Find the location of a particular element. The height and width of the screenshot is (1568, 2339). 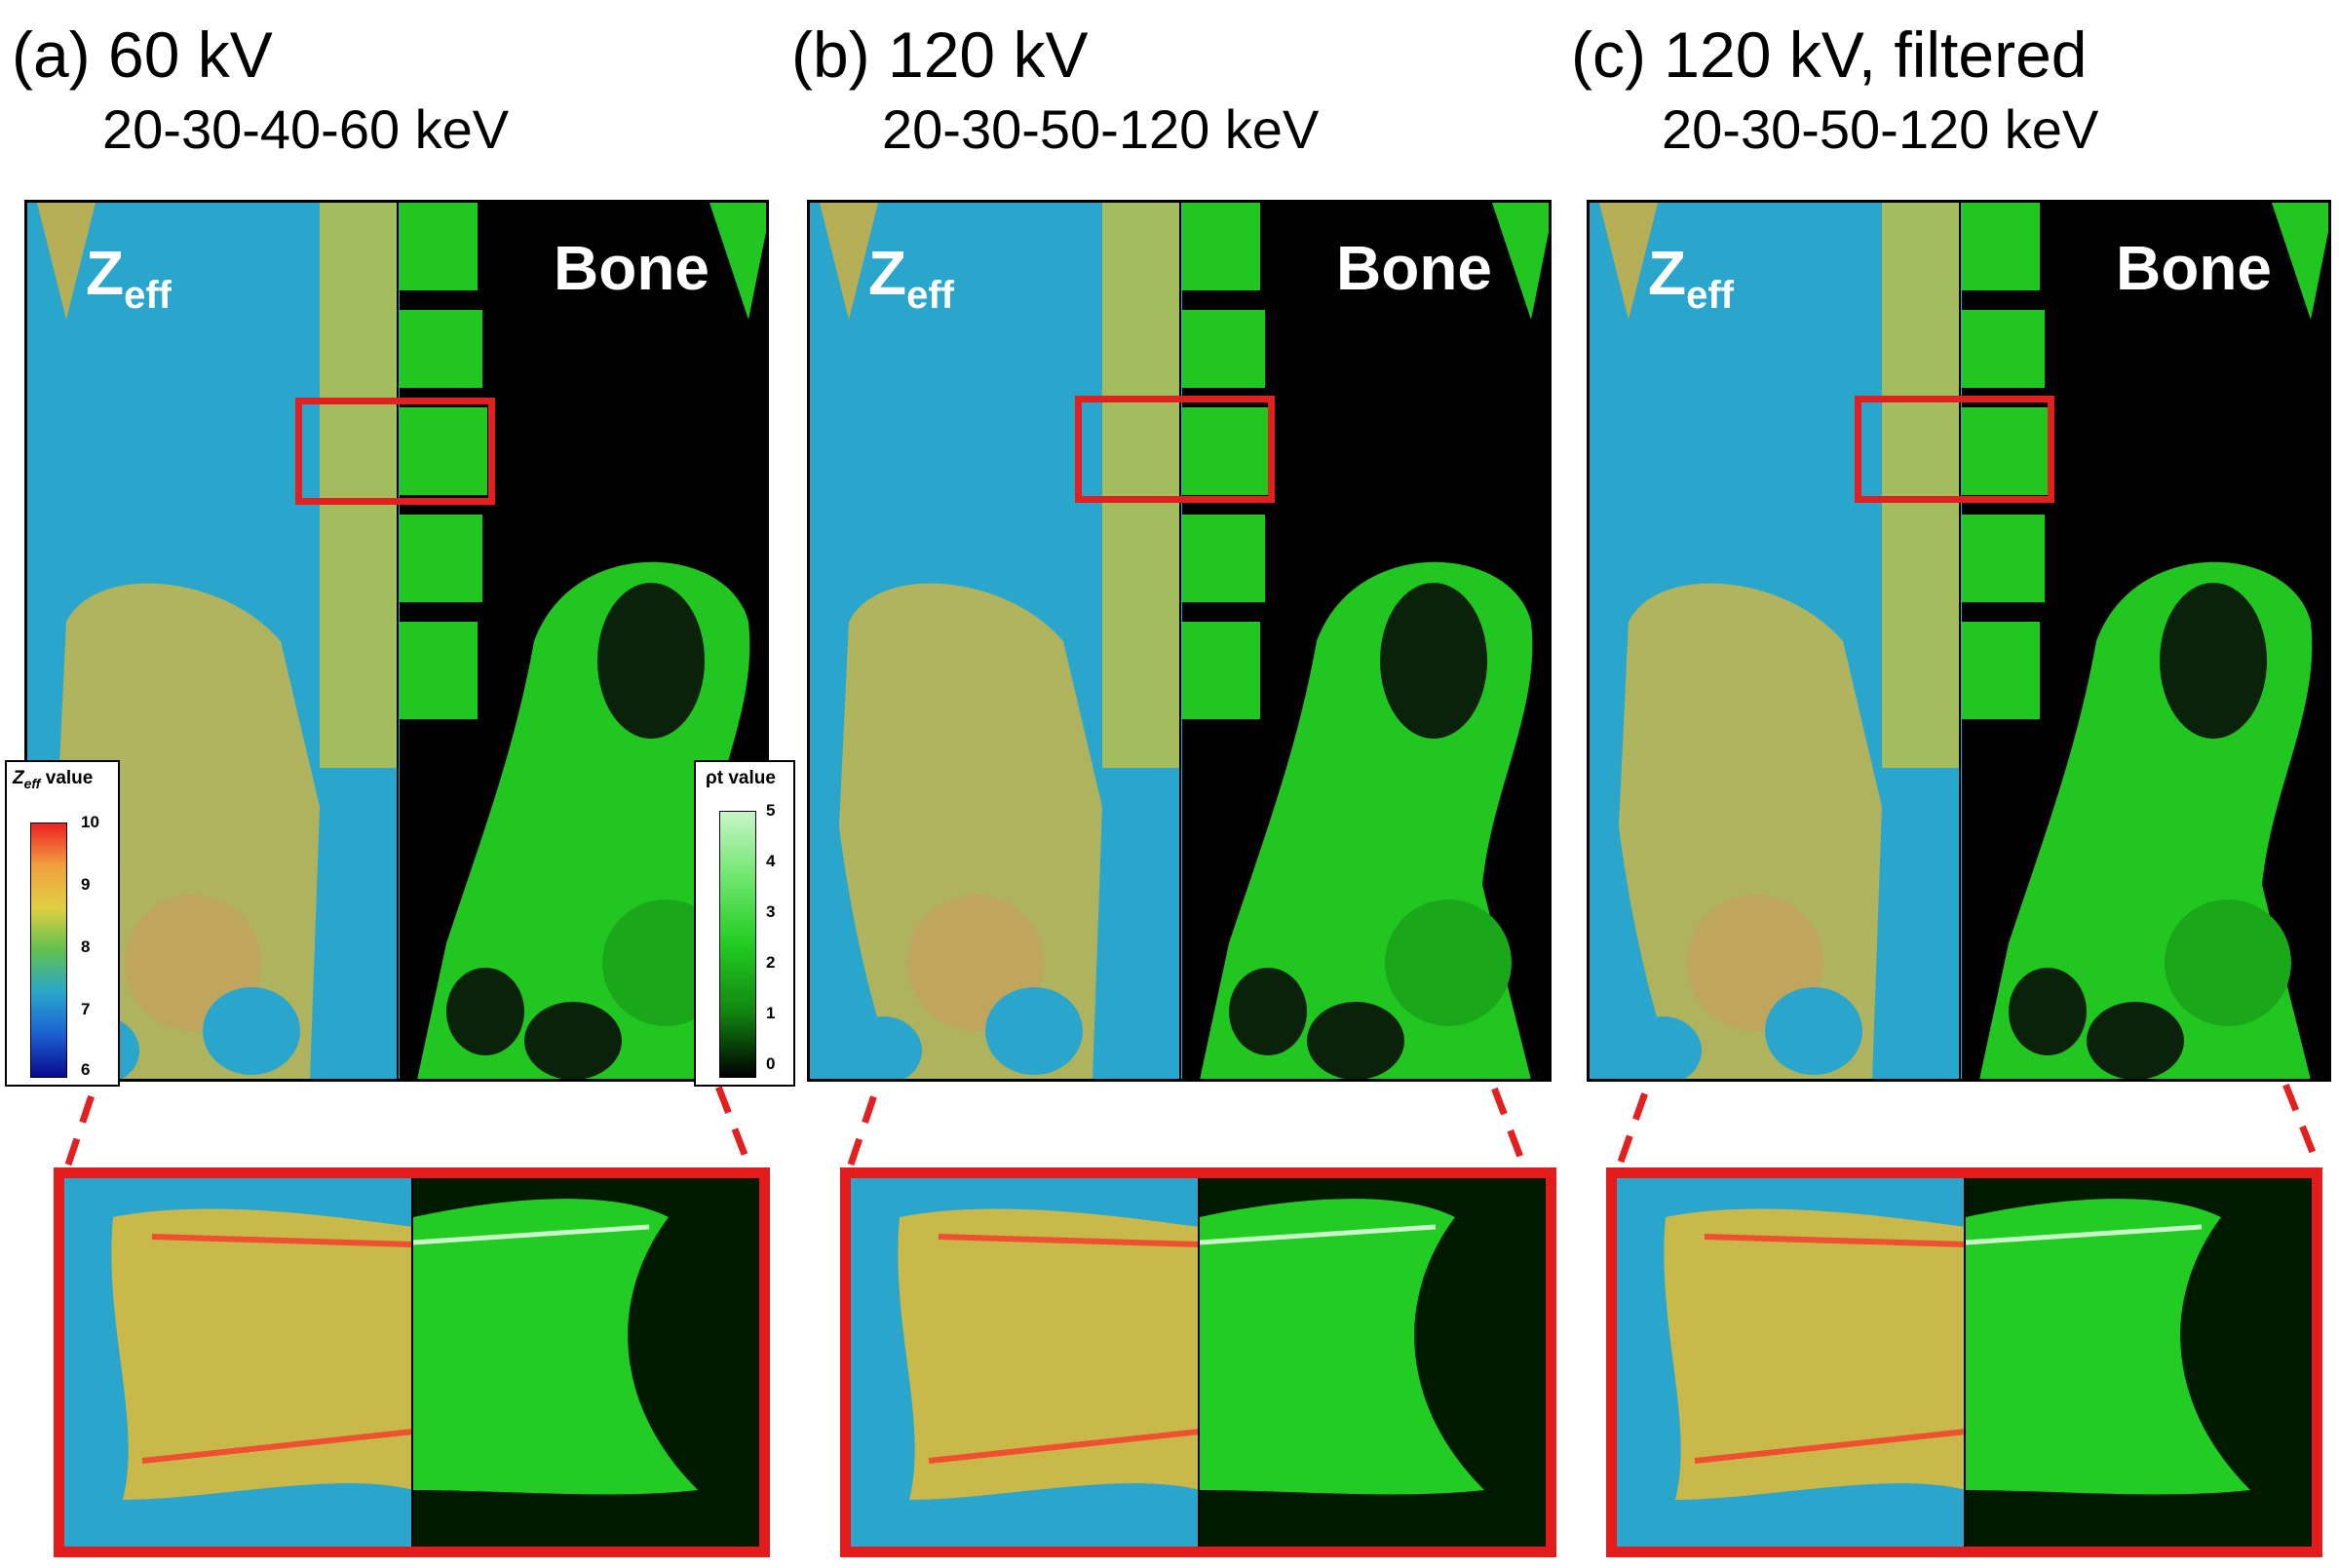

colorbar-tick: 4 is located at coordinates (771, 861).